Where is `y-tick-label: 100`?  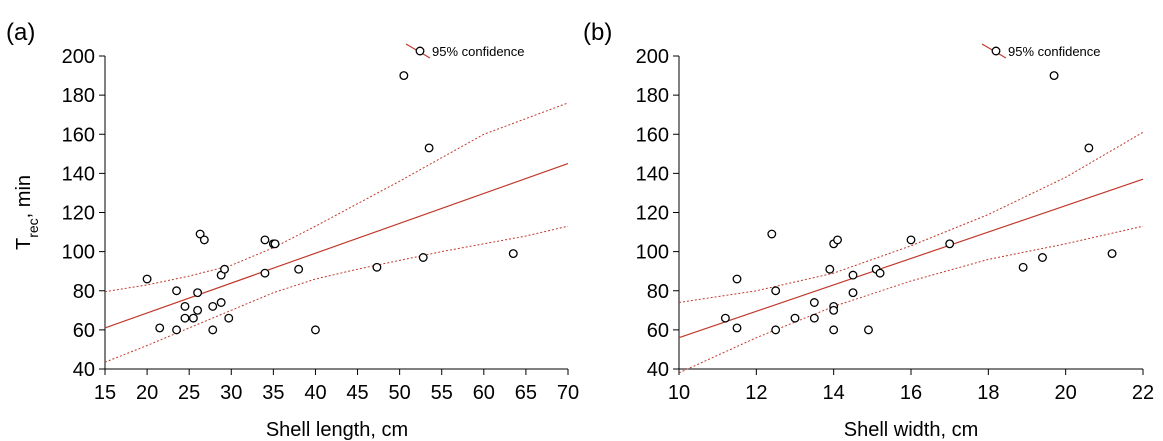
y-tick-label: 100 is located at coordinates (78, 253).